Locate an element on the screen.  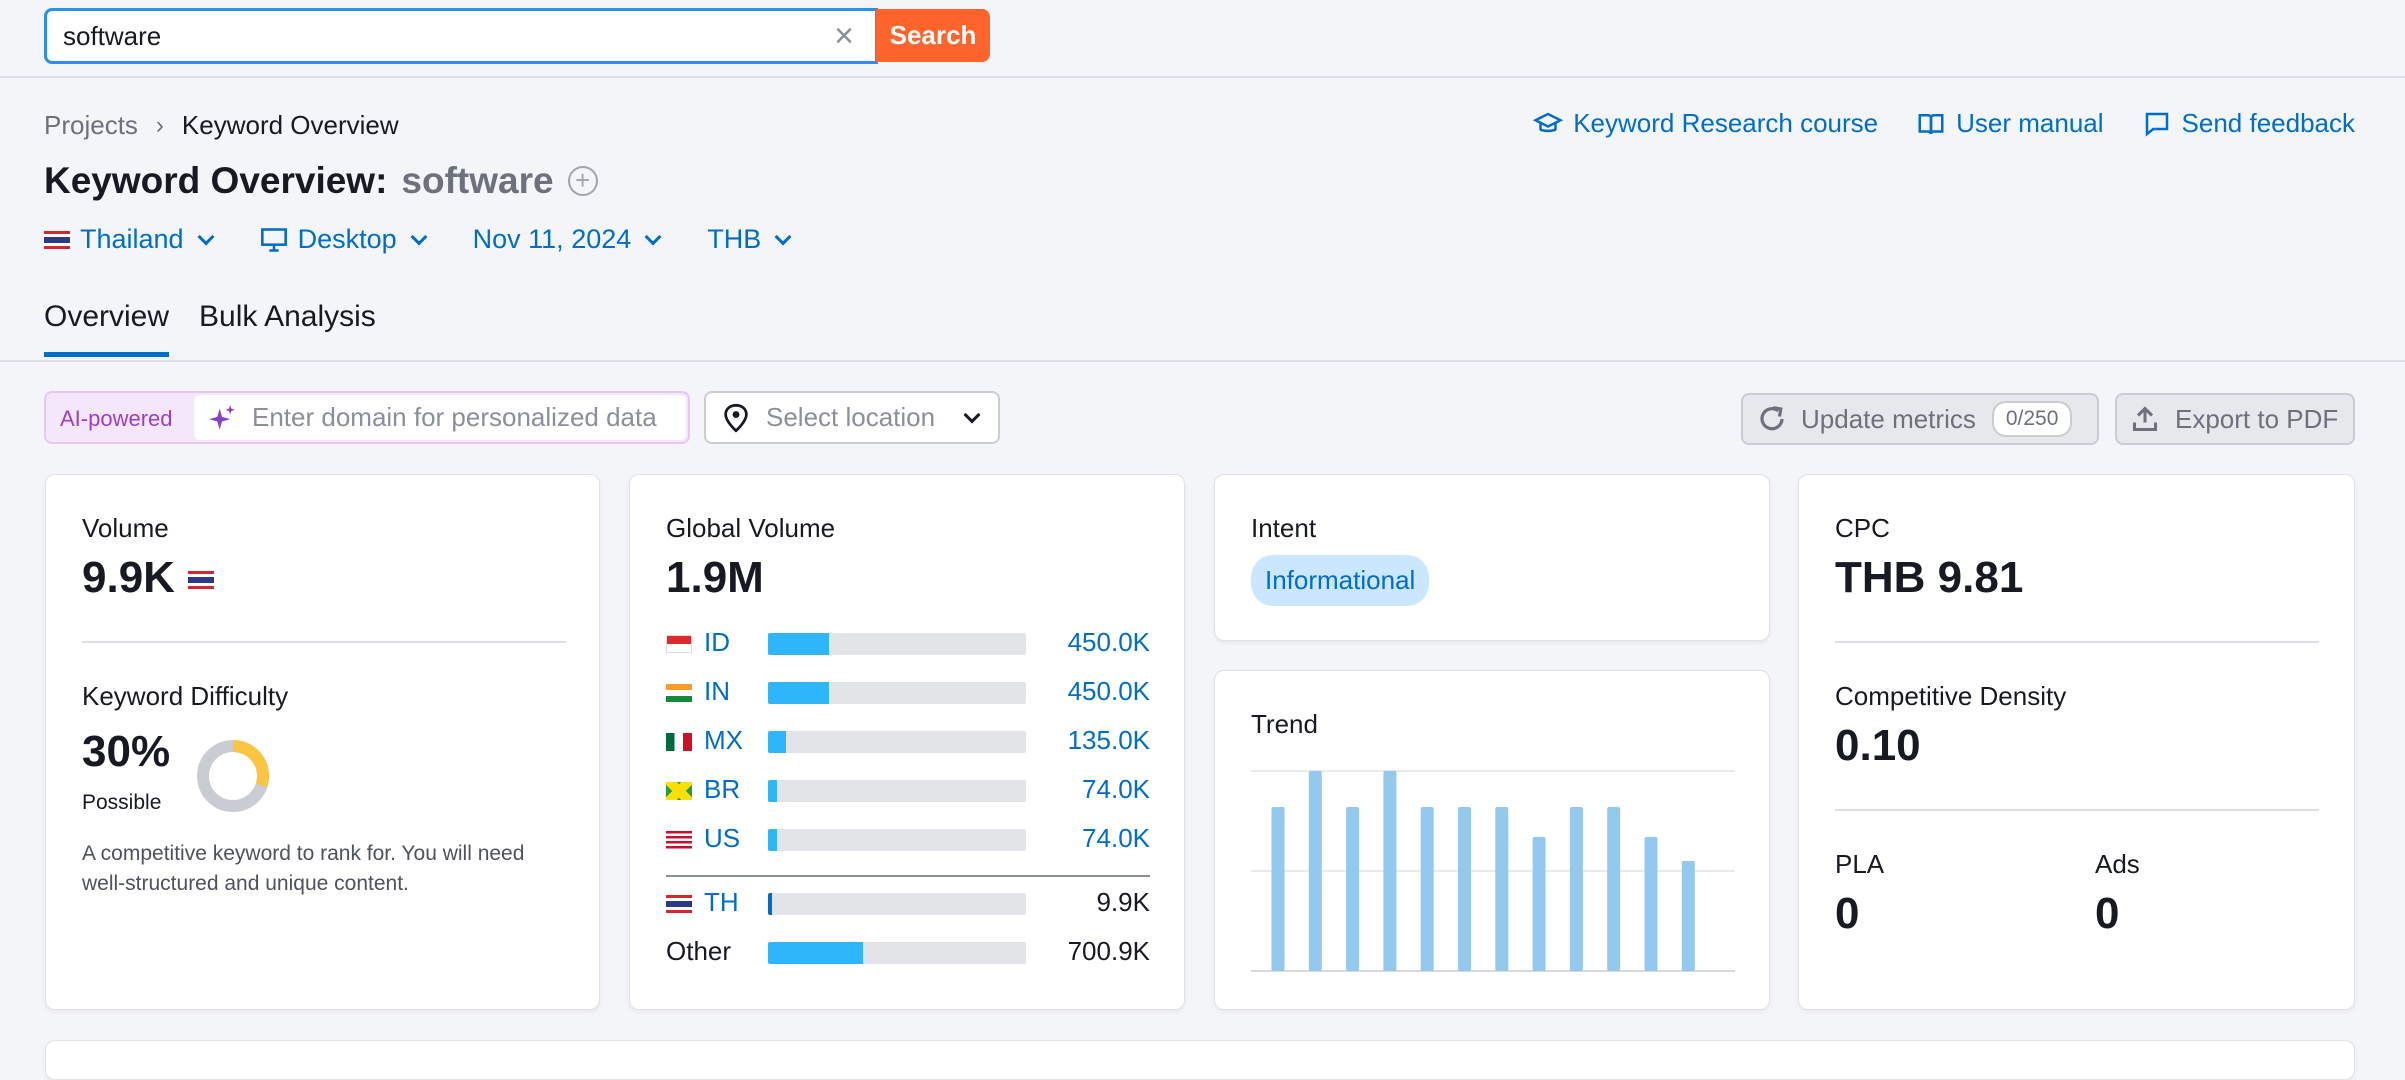
global-volume-row-mx: MX 135.0K is located at coordinates (908, 741).